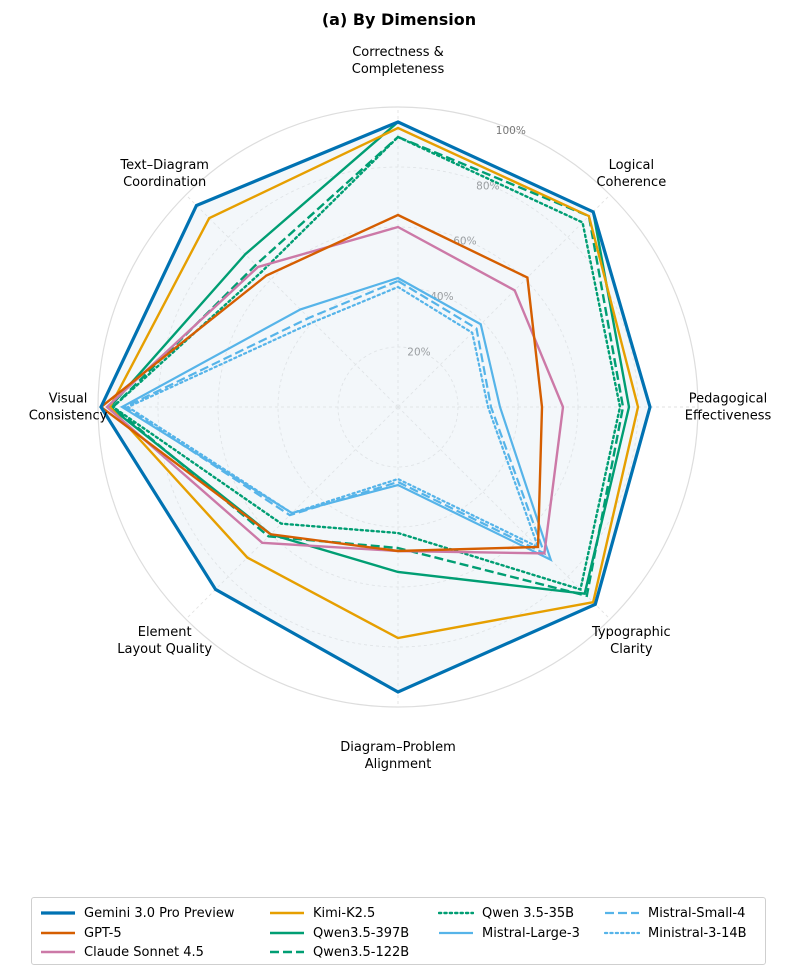 The width and height of the screenshot is (799, 978). What do you see at coordinates (81, 933) in the screenshot?
I see `legend-item: GPT-5` at bounding box center [81, 933].